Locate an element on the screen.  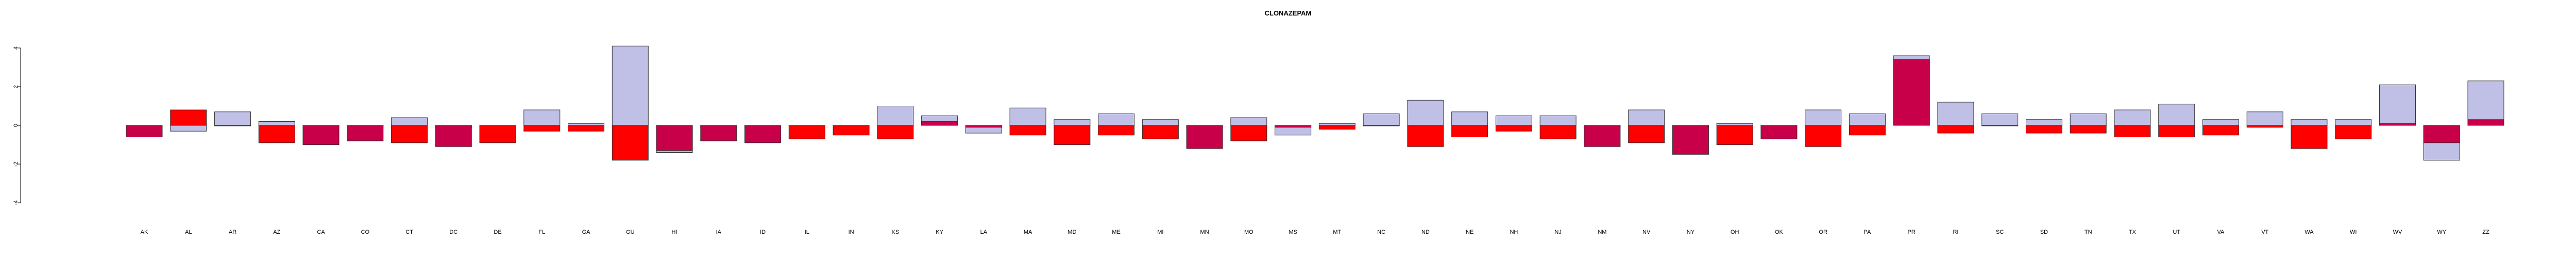
bar-front-zz is located at coordinates (2485, 122).